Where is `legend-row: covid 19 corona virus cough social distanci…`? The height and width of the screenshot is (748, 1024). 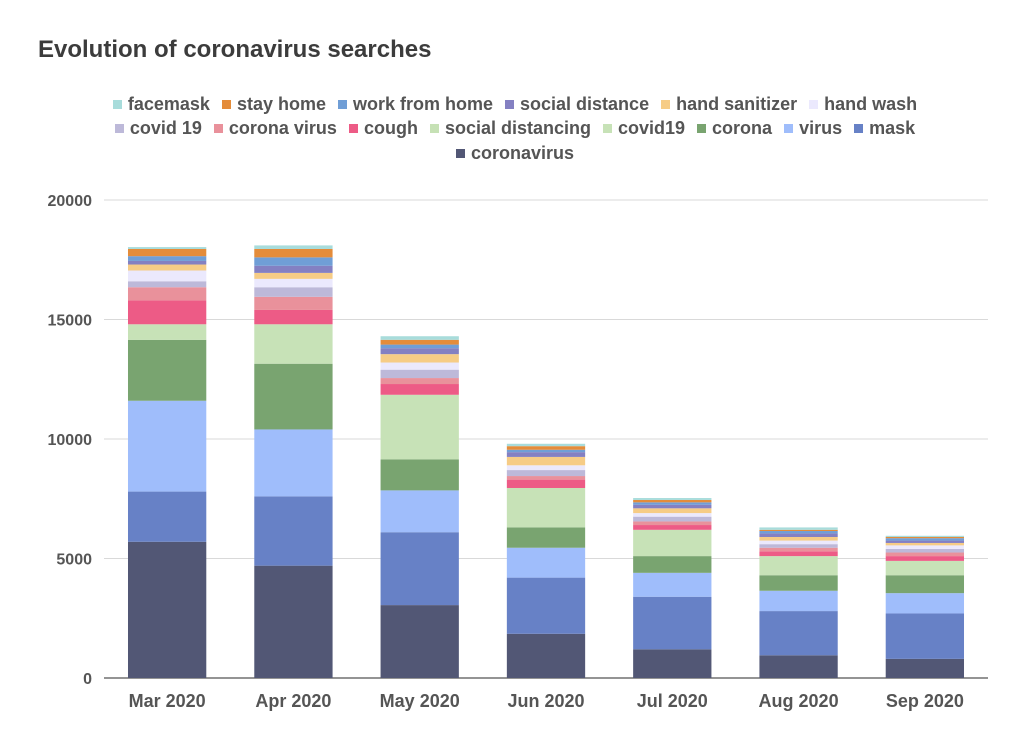
legend-row: covid 19 corona virus cough social distanci… is located at coordinates (515, 129).